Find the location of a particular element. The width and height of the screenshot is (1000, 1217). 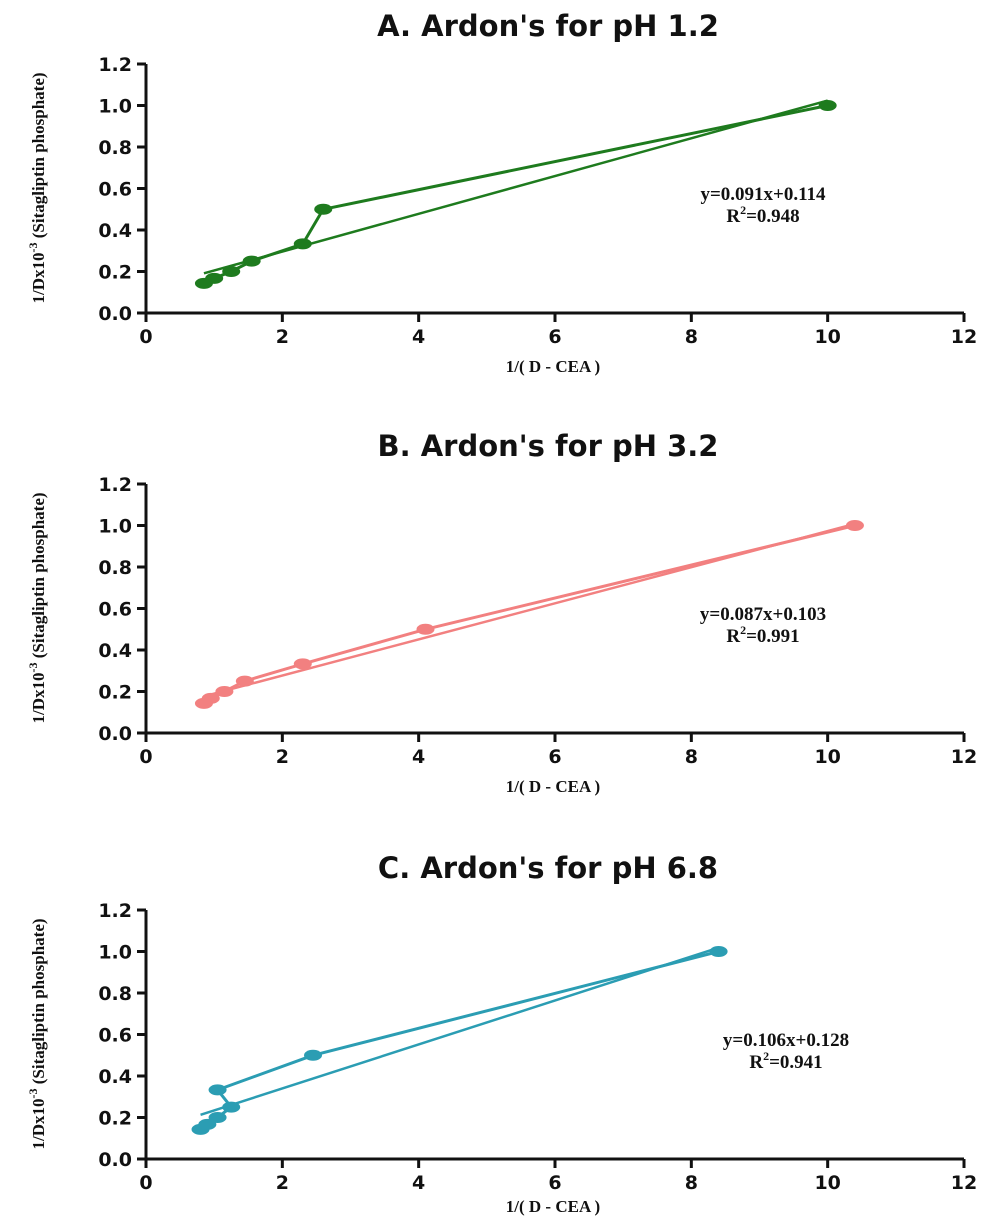

fit-equation: y=0.087x+0.103 is located at coordinates (763, 614).